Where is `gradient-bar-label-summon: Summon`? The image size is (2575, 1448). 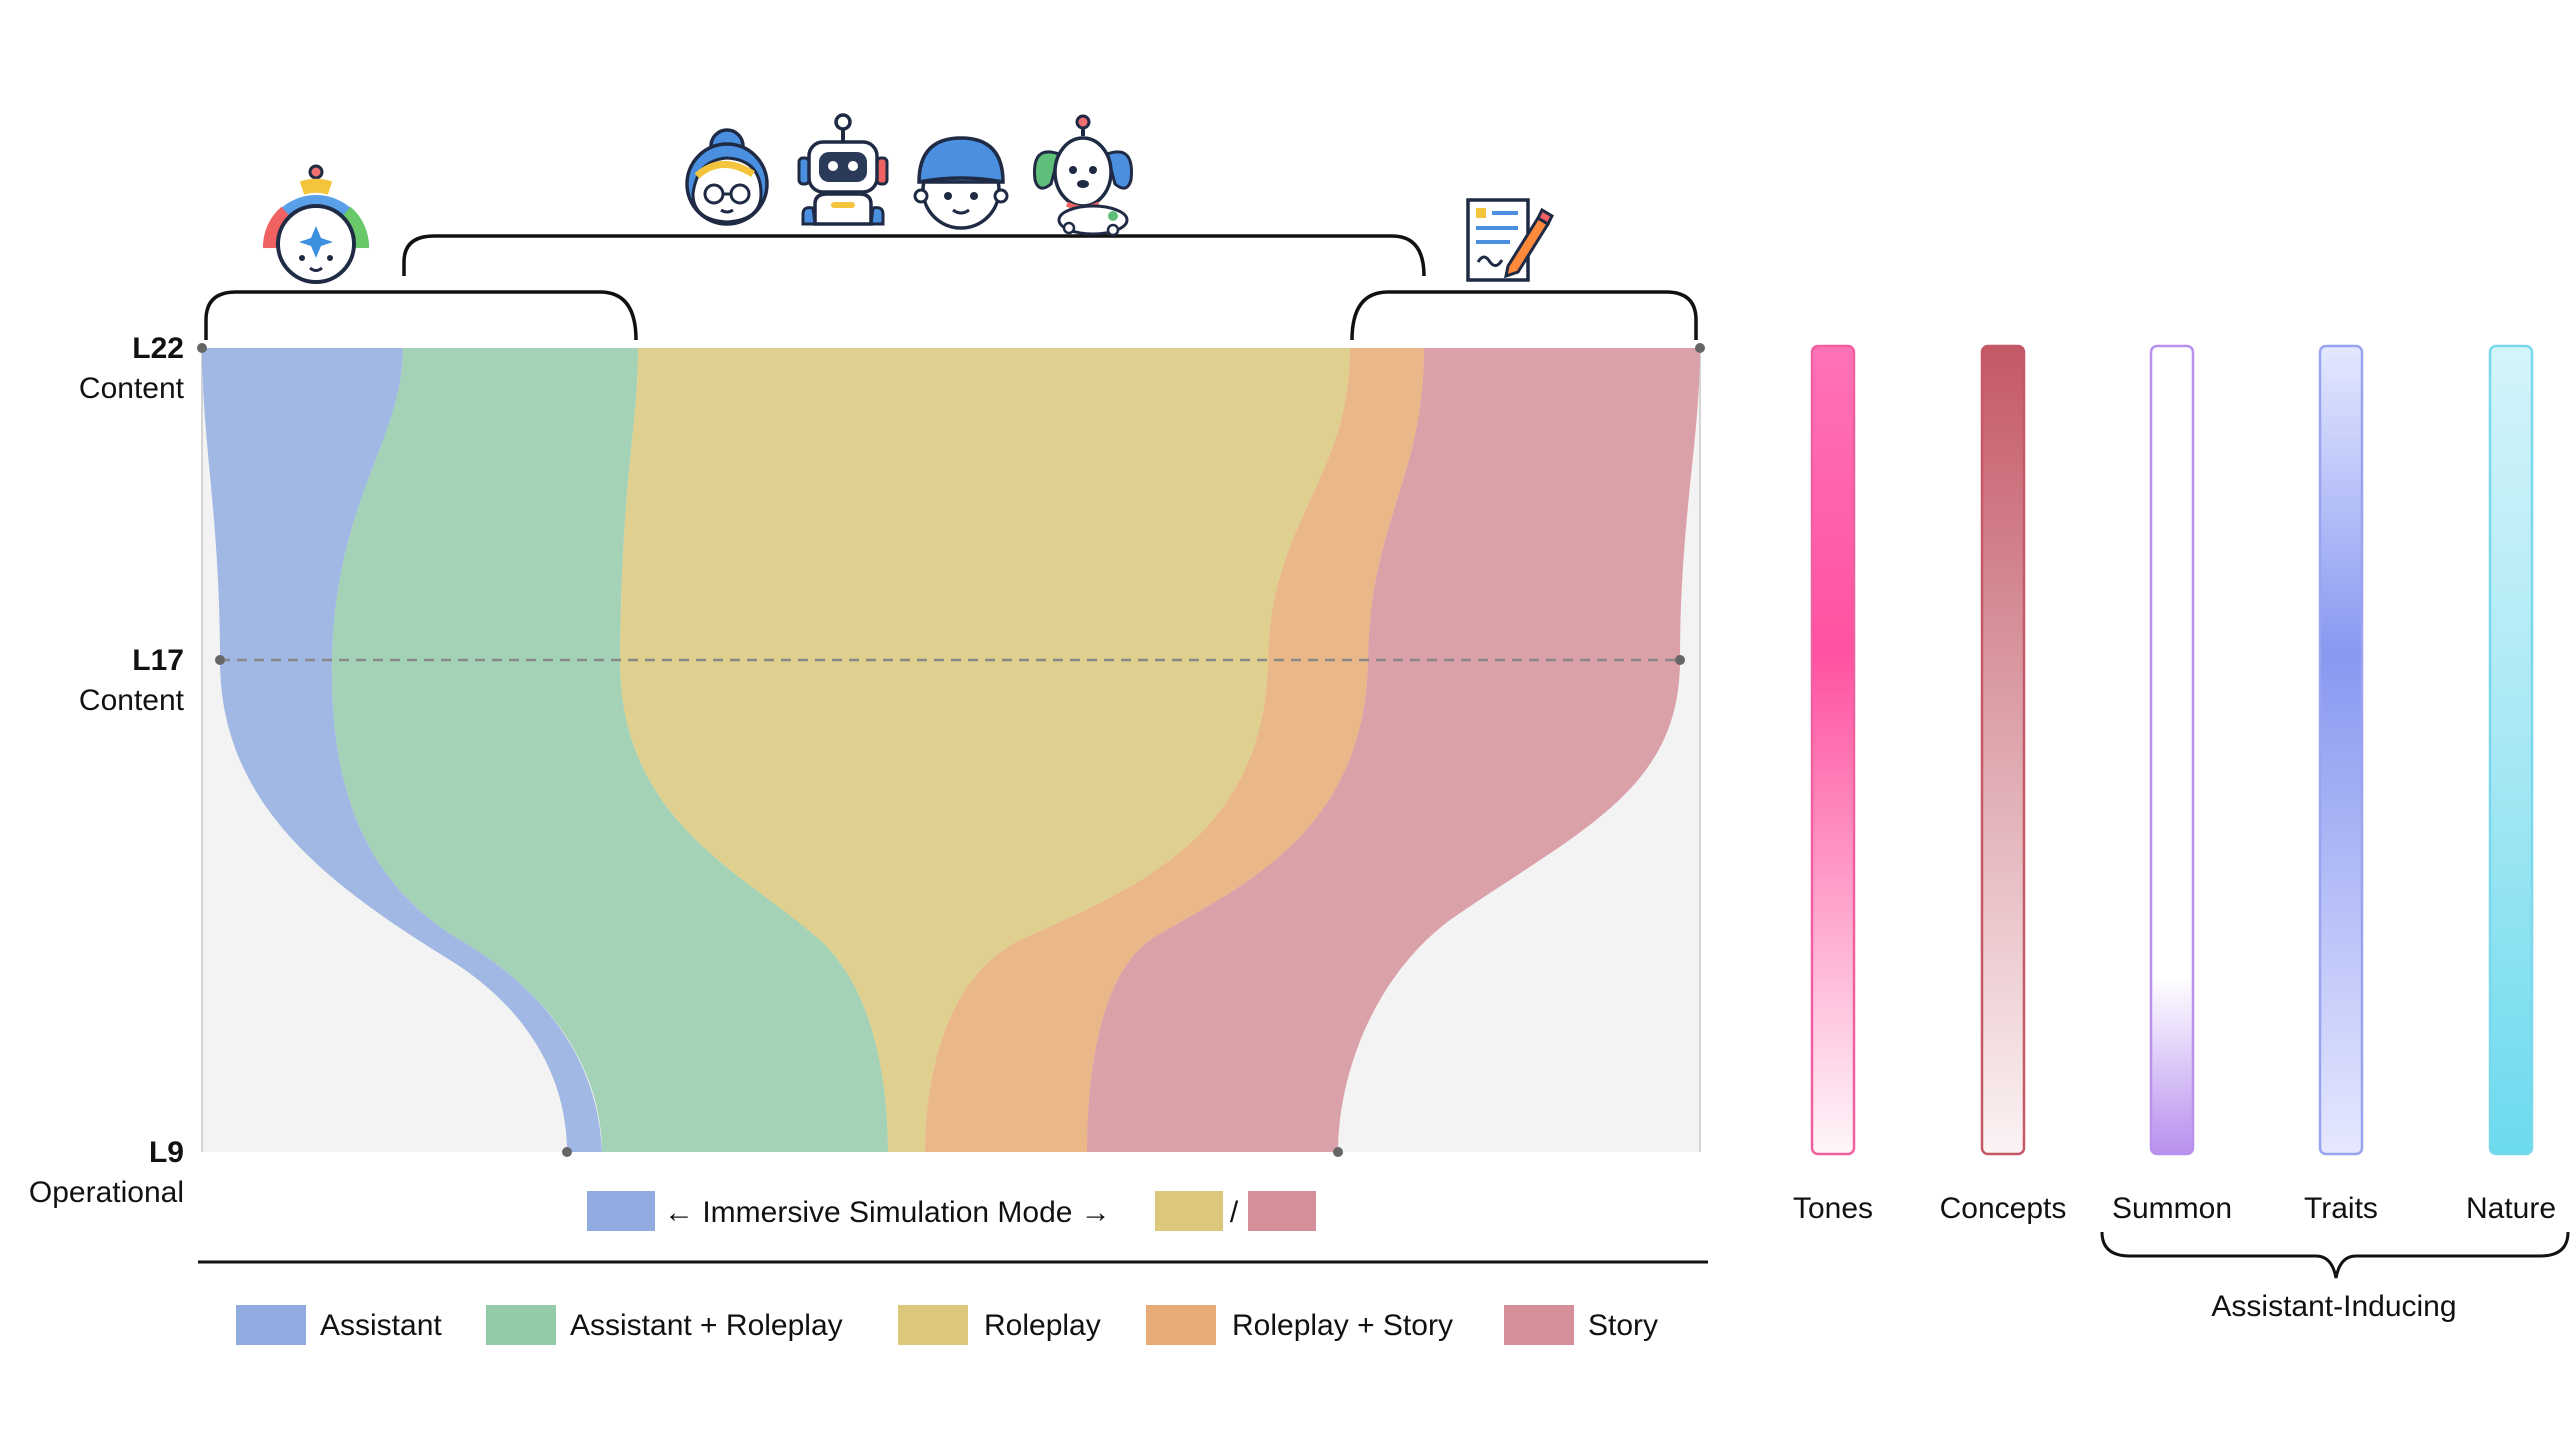 gradient-bar-label-summon: Summon is located at coordinates (2172, 1208).